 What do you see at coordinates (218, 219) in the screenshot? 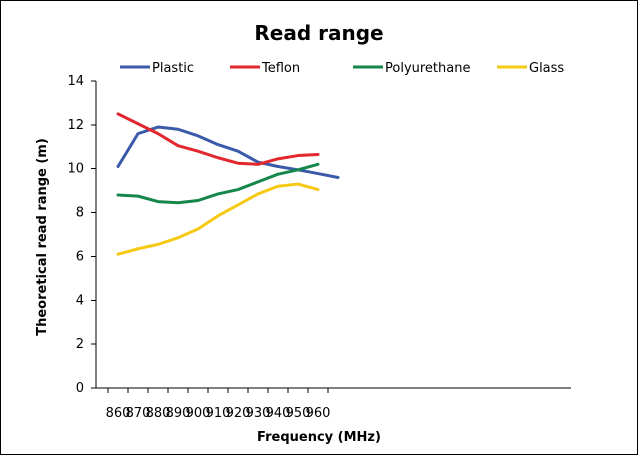
I see `series-line-glass` at bounding box center [218, 219].